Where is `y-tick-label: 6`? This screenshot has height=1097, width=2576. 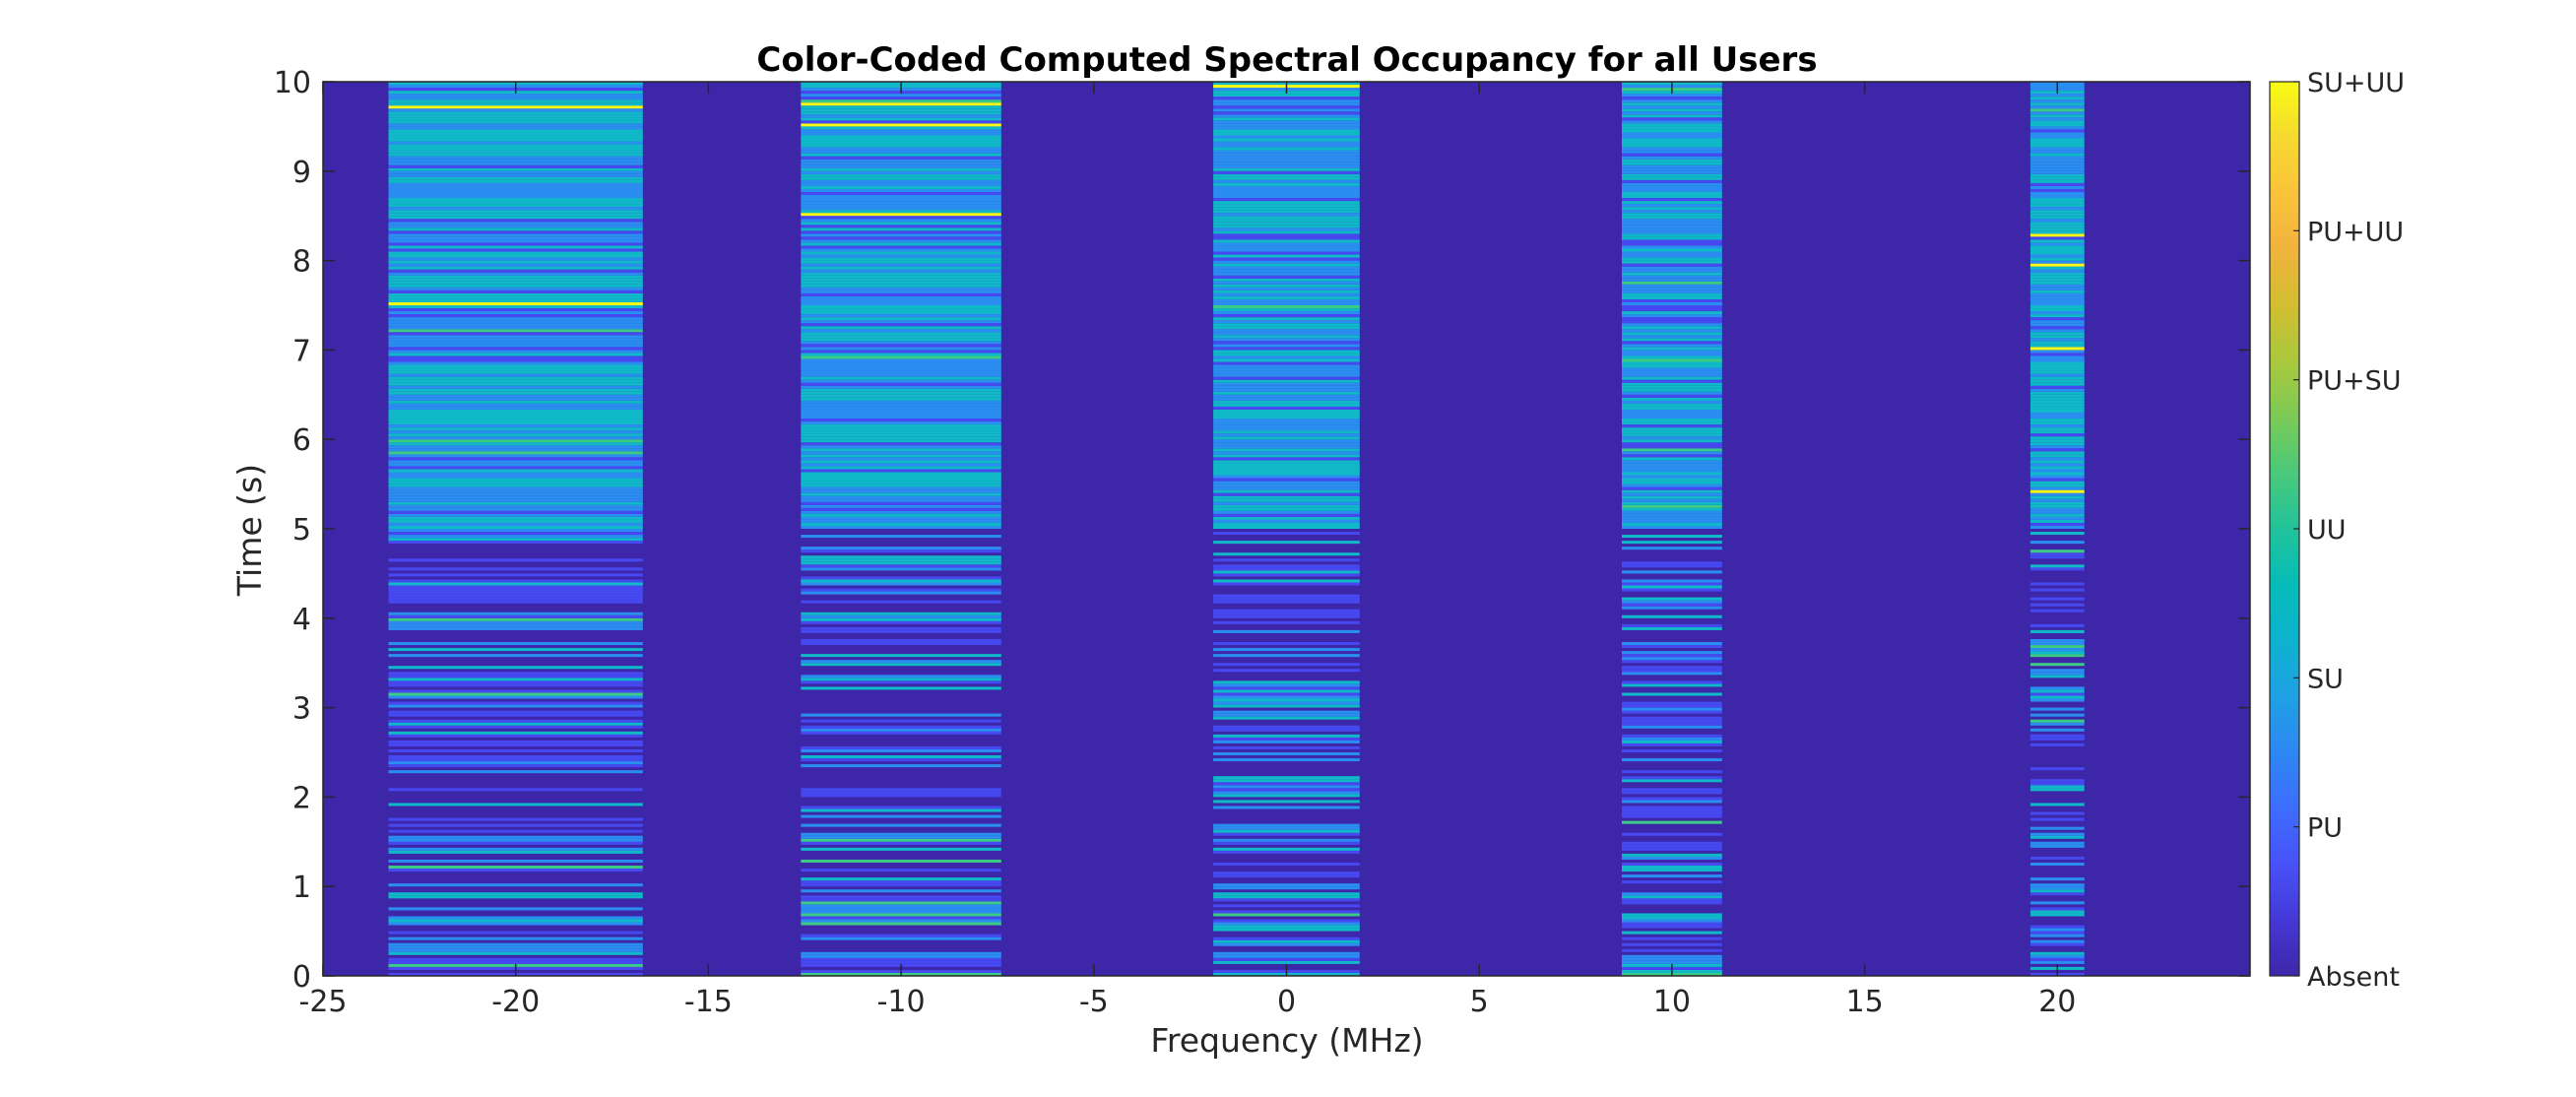 y-tick-label: 6 is located at coordinates (301, 440).